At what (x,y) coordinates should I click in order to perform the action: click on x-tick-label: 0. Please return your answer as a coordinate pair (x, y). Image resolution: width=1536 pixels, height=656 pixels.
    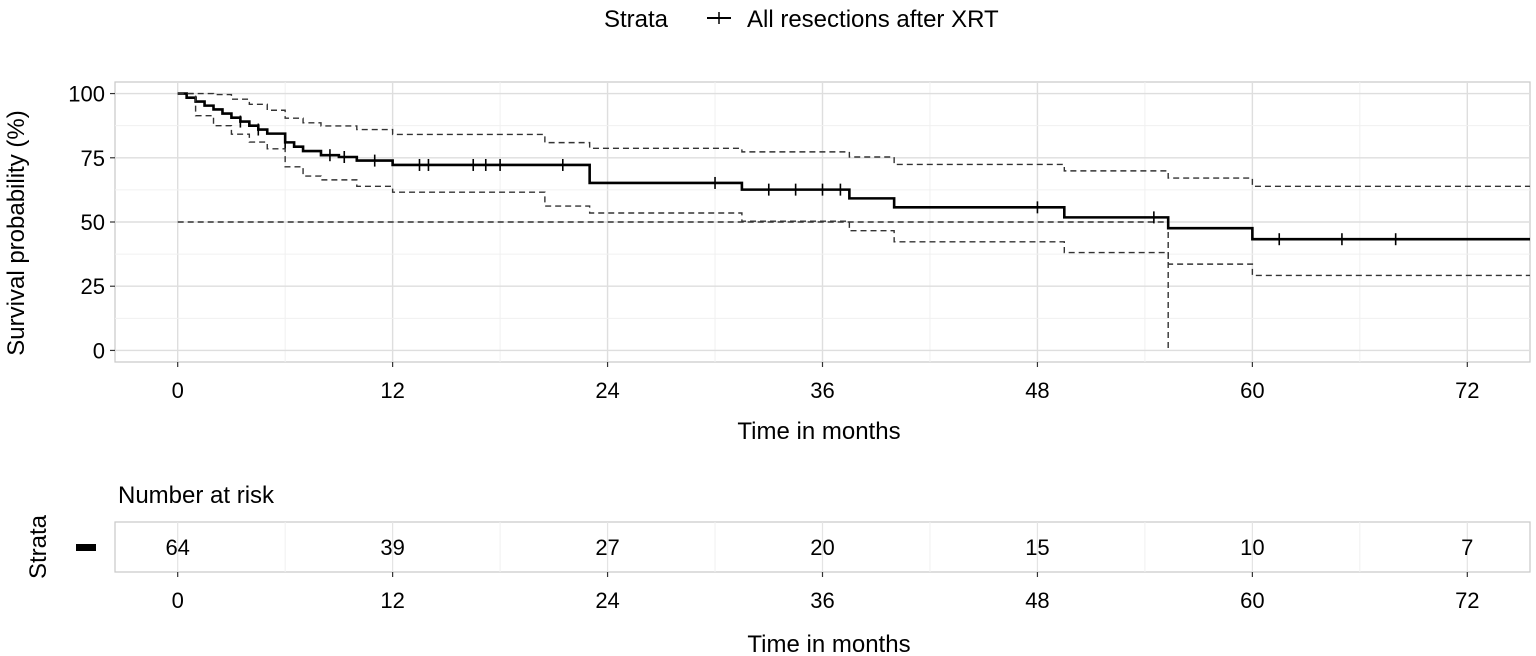
    Looking at the image, I should click on (178, 390).